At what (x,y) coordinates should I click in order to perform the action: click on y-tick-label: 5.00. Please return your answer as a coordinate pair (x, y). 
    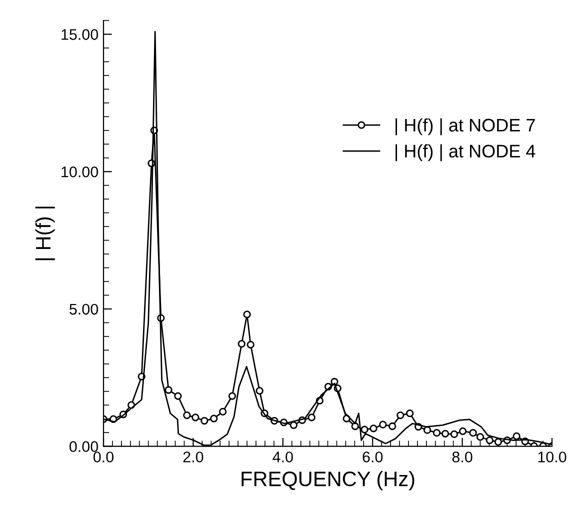
    Looking at the image, I should click on (84, 309).